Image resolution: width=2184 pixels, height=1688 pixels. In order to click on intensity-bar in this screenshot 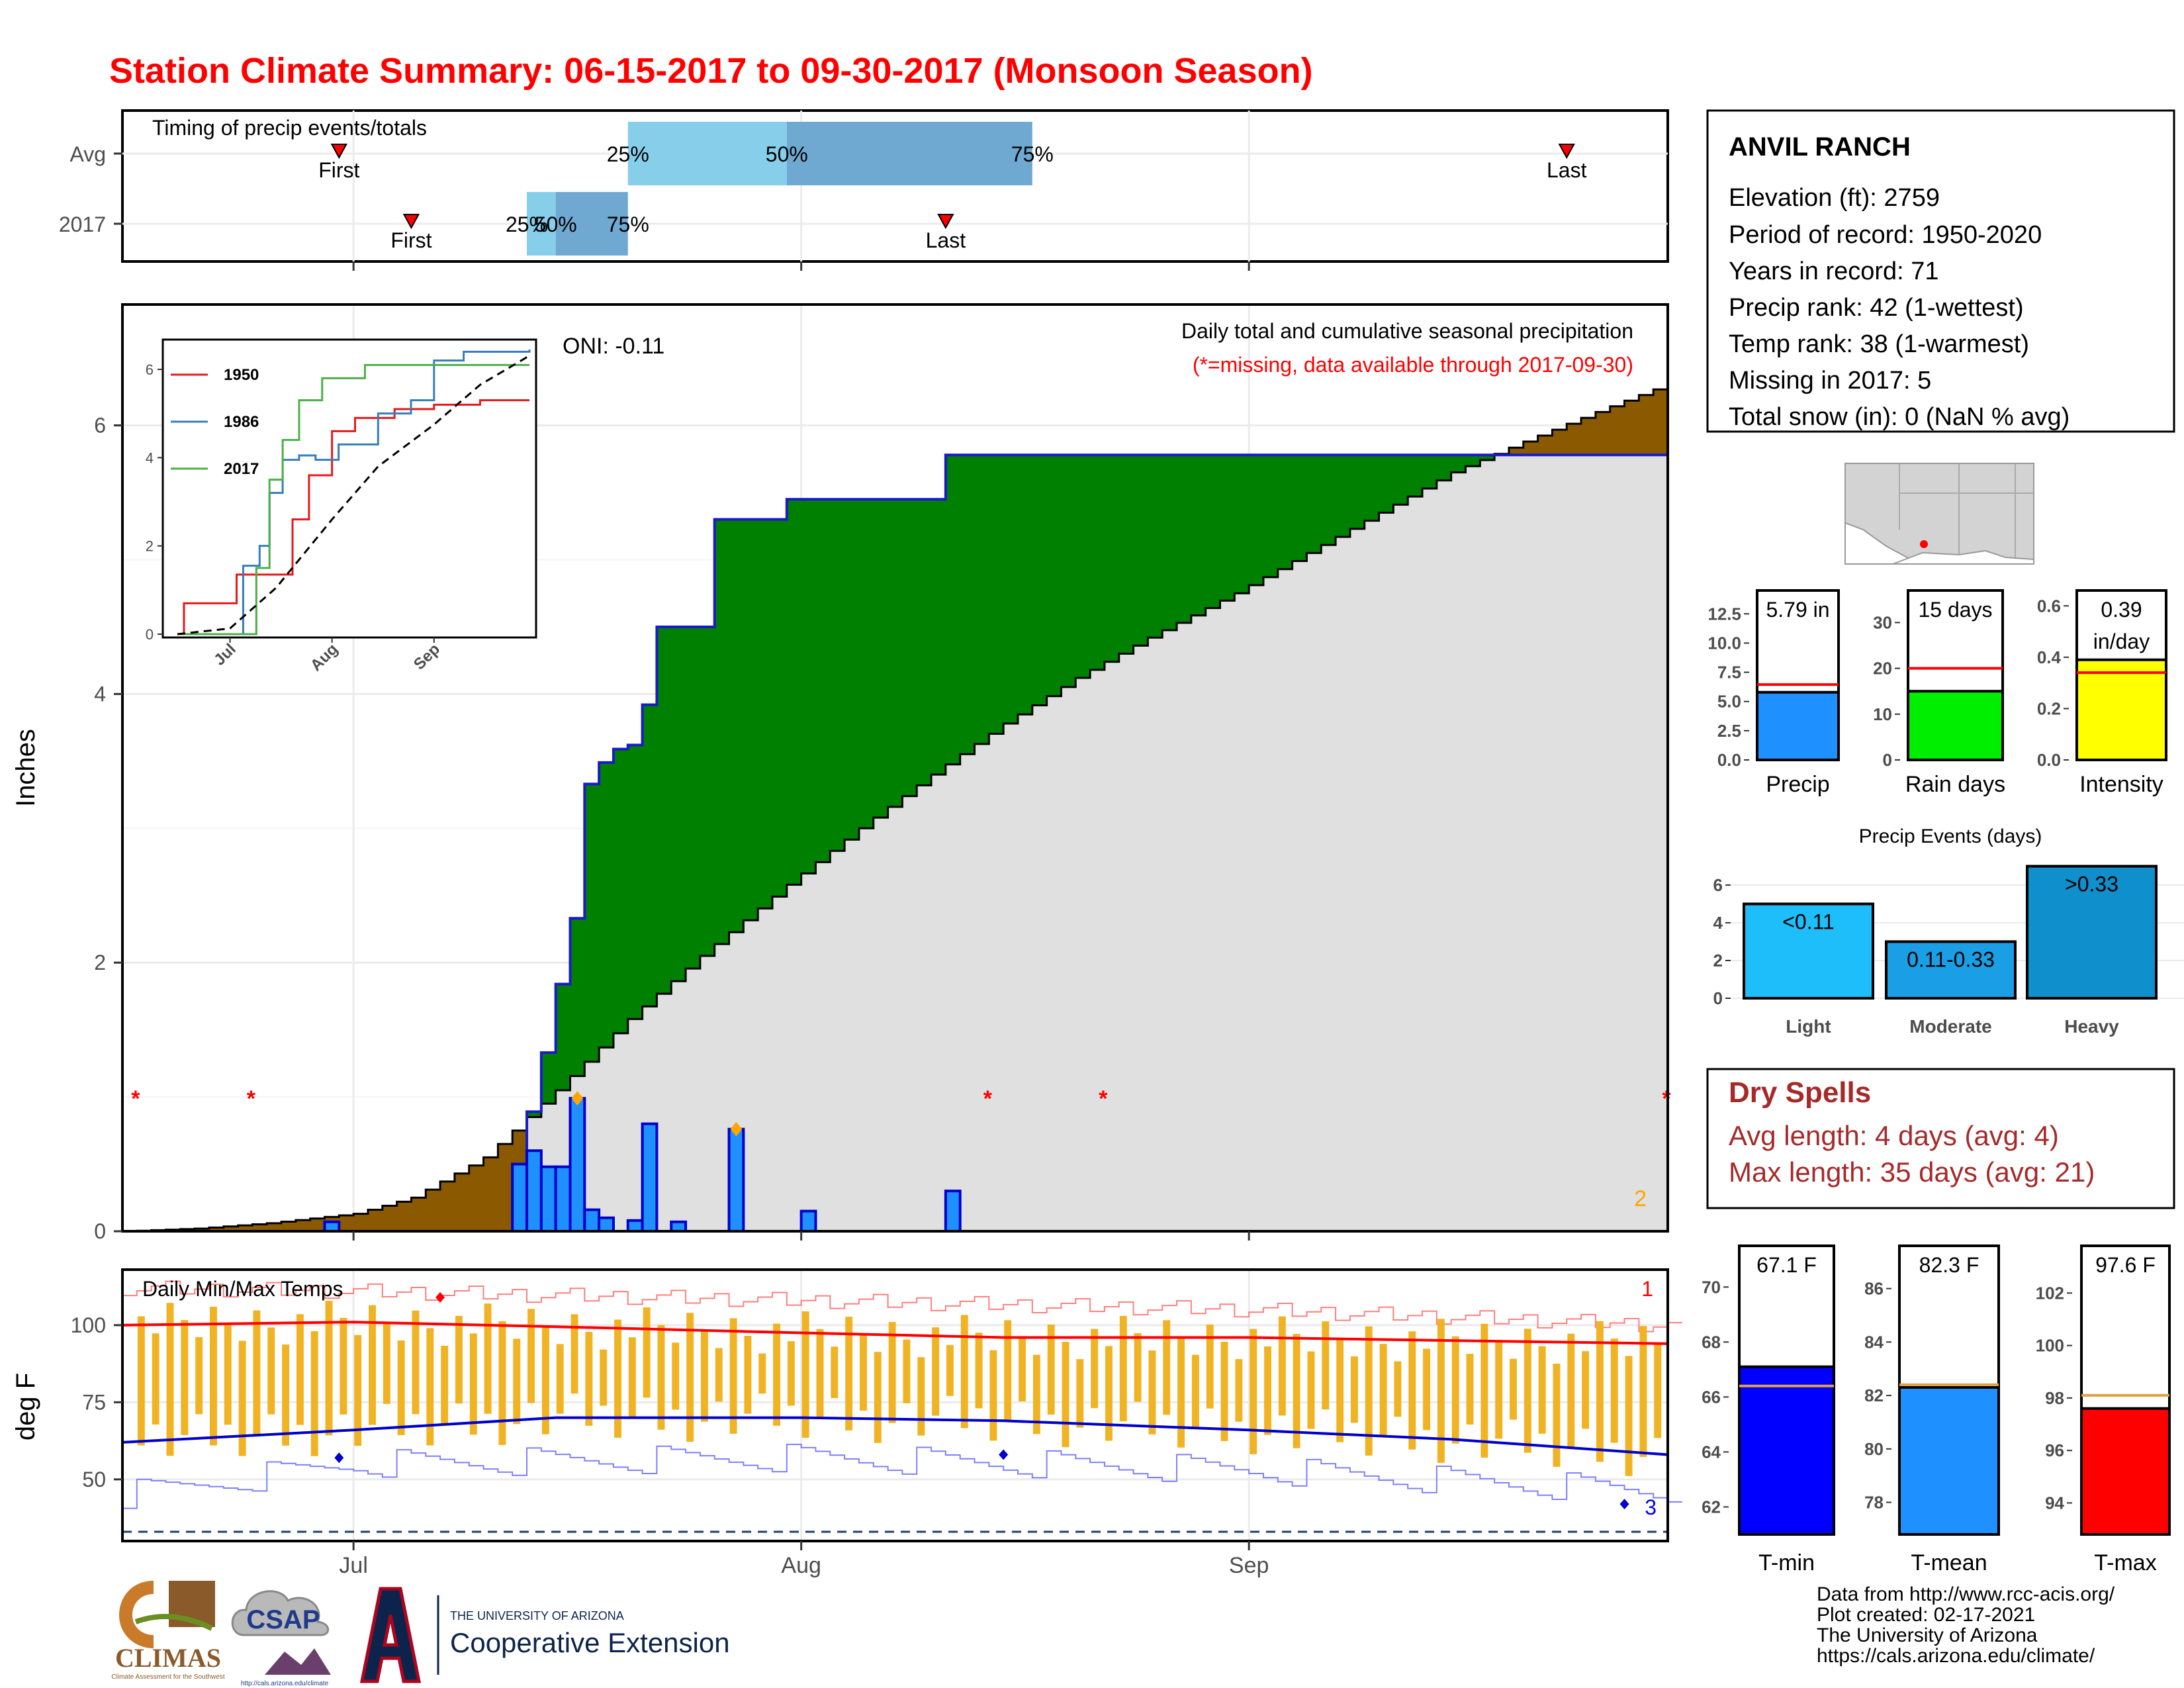, I will do `click(2121, 710)`.